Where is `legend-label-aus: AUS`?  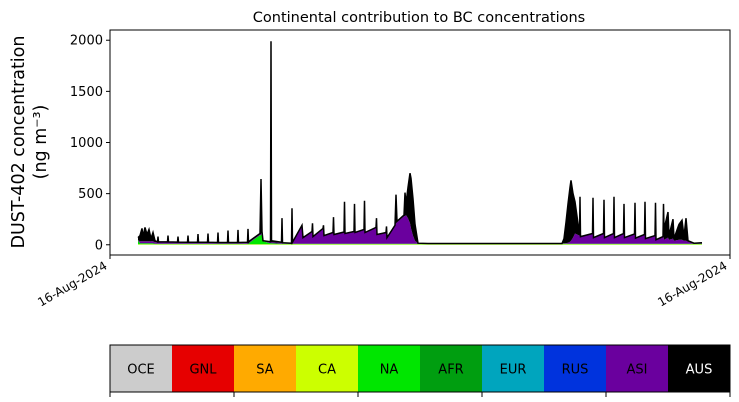
legend-label-aus: AUS is located at coordinates (699, 370).